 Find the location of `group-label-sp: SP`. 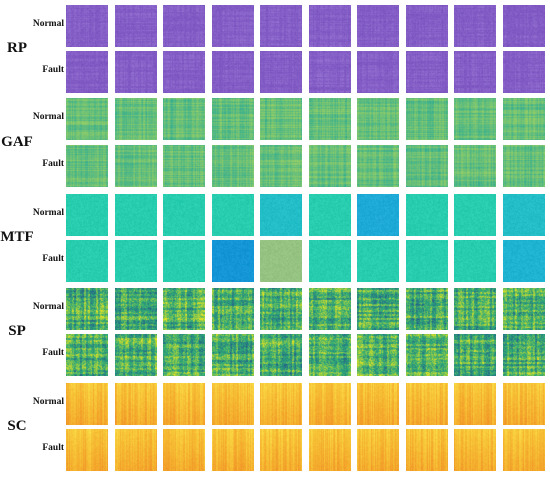

group-label-sp: SP is located at coordinates (17, 331).